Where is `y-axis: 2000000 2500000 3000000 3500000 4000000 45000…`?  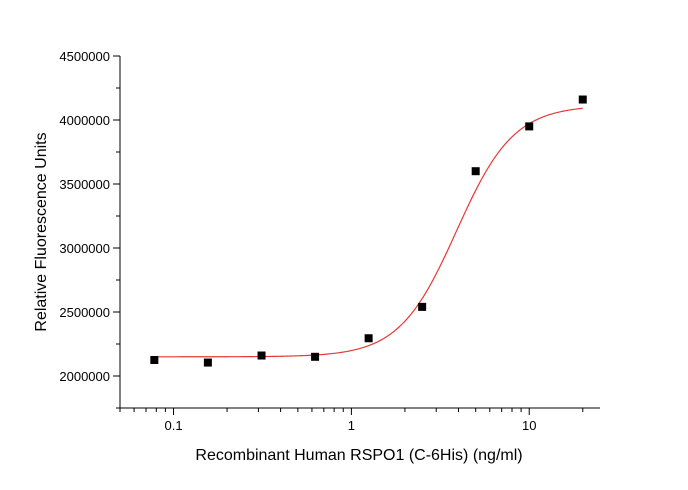 y-axis: 2000000 2500000 3000000 3500000 4000000 45000… is located at coordinates (90, 229).